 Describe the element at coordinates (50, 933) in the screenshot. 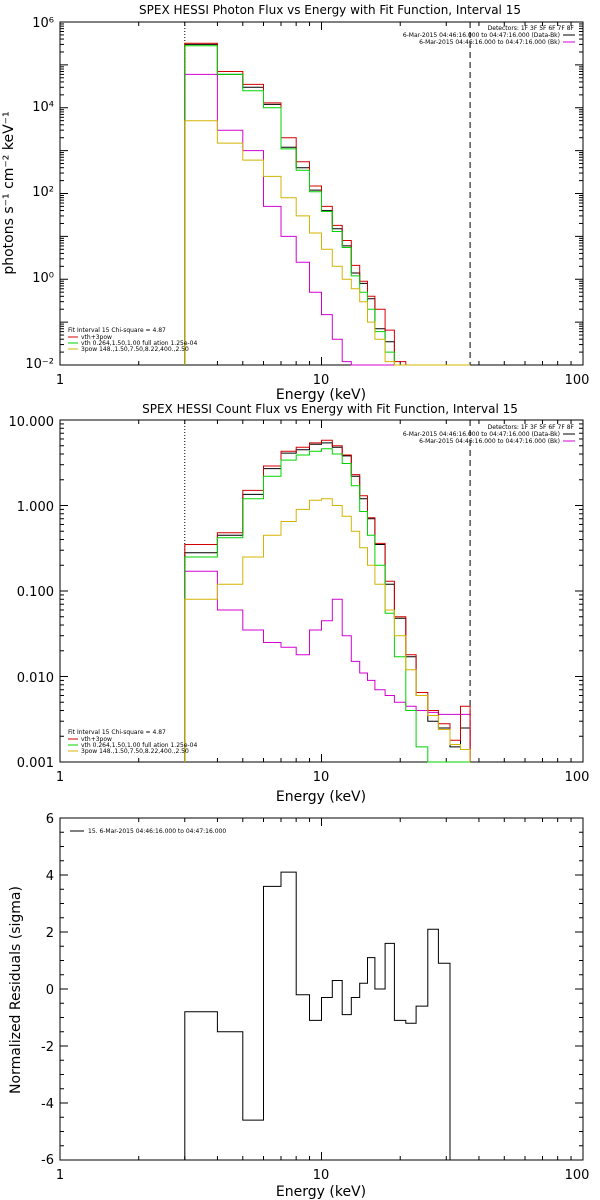

I see `panel3-ytick-label: 2` at that location.